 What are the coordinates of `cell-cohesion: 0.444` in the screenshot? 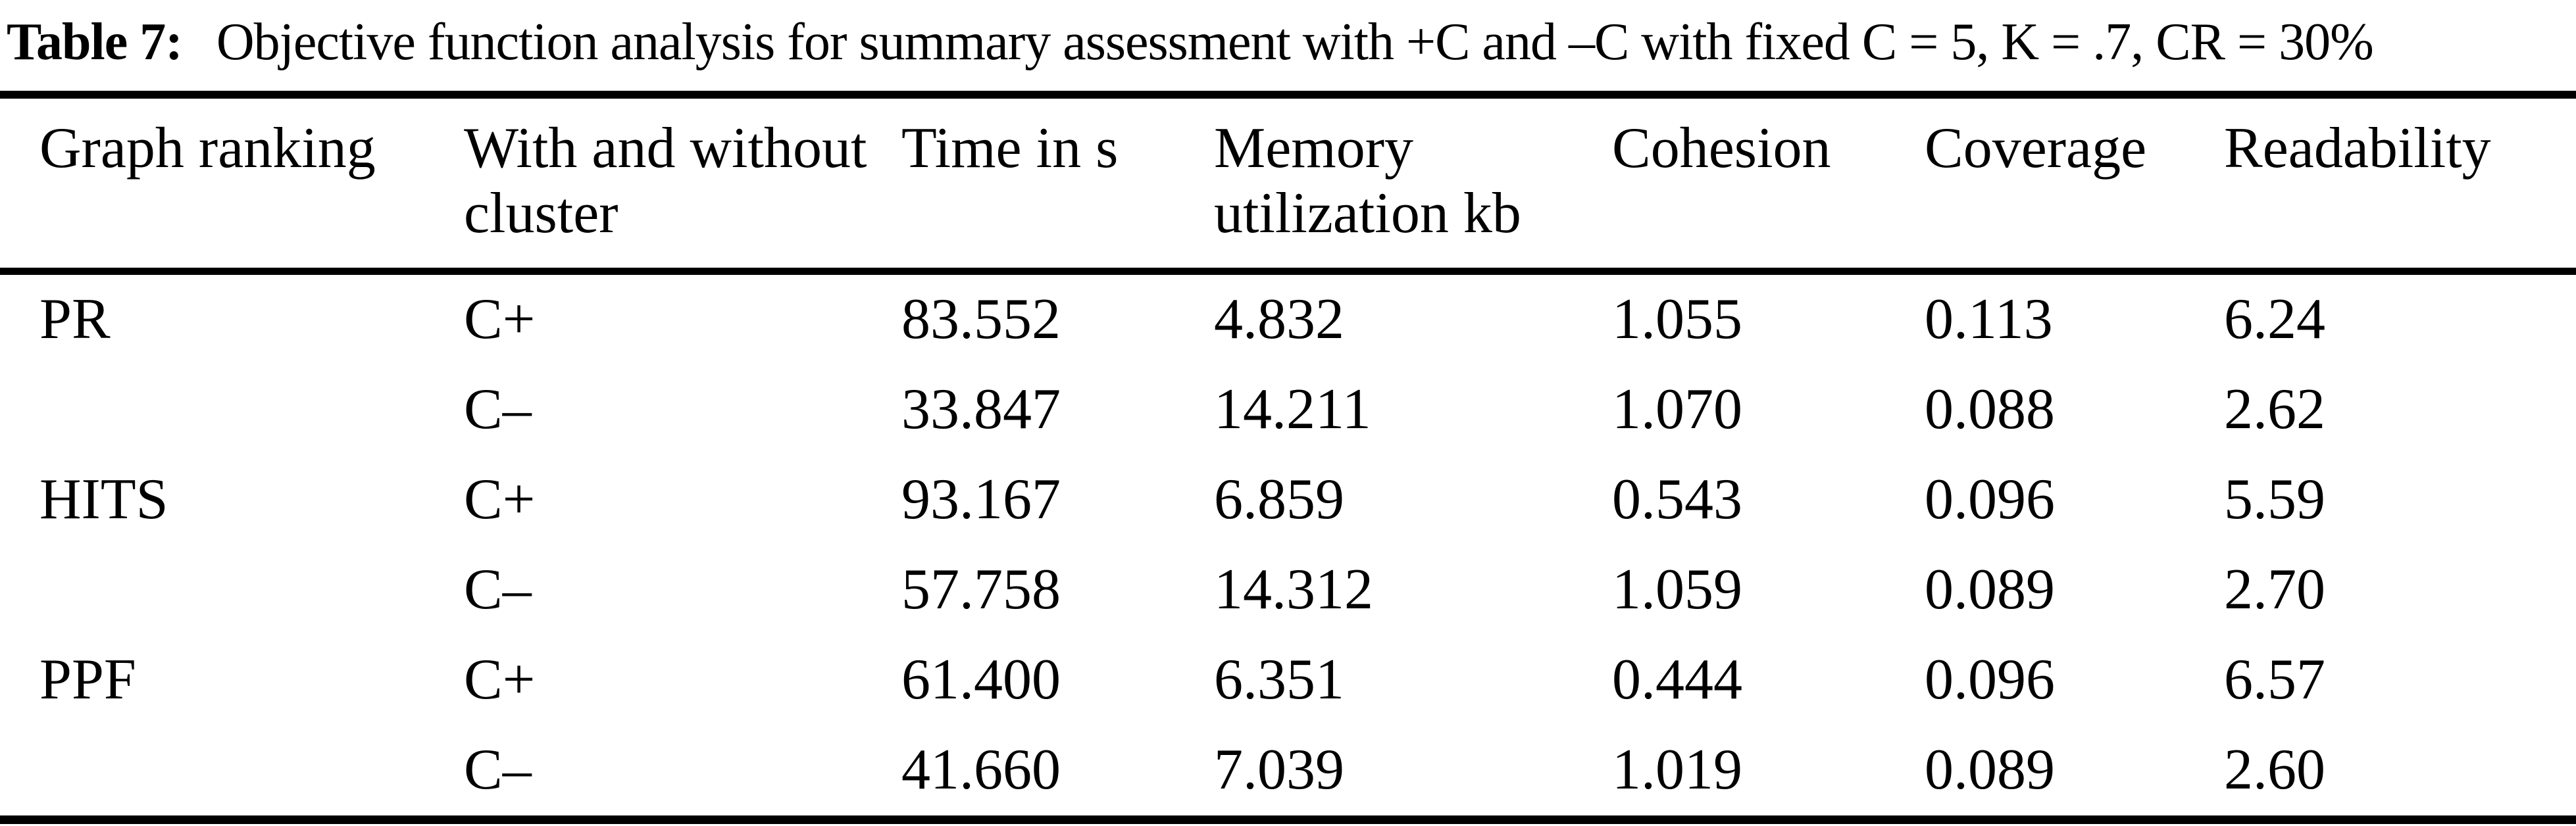 It's located at (1677, 680).